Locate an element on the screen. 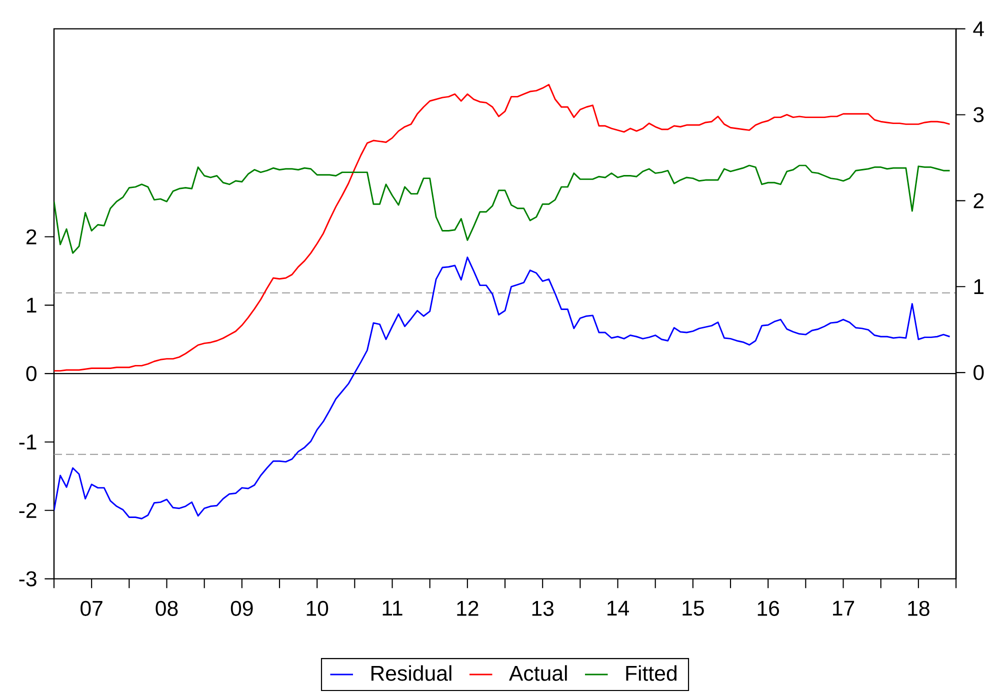 The image size is (988, 696). y-tick-label: -1 is located at coordinates (27, 442).